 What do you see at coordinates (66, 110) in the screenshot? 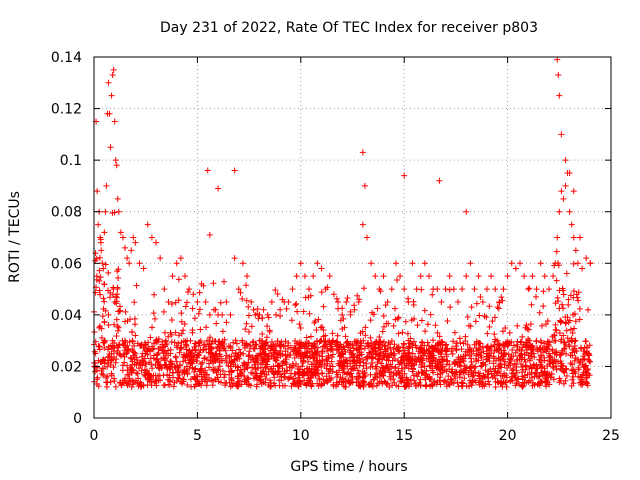
I see `y-tick-label: 0.12` at bounding box center [66, 110].